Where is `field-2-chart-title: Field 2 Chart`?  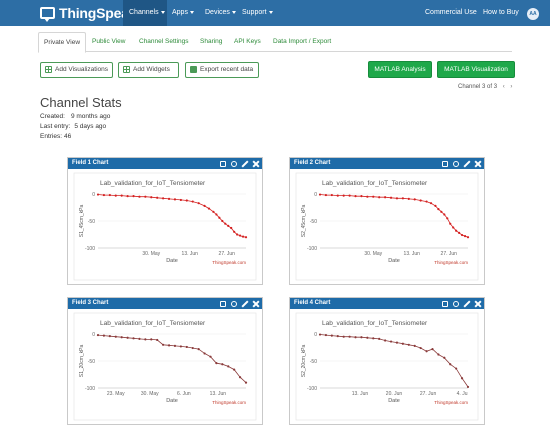 field-2-chart-title: Field 2 Chart is located at coordinates (312, 163).